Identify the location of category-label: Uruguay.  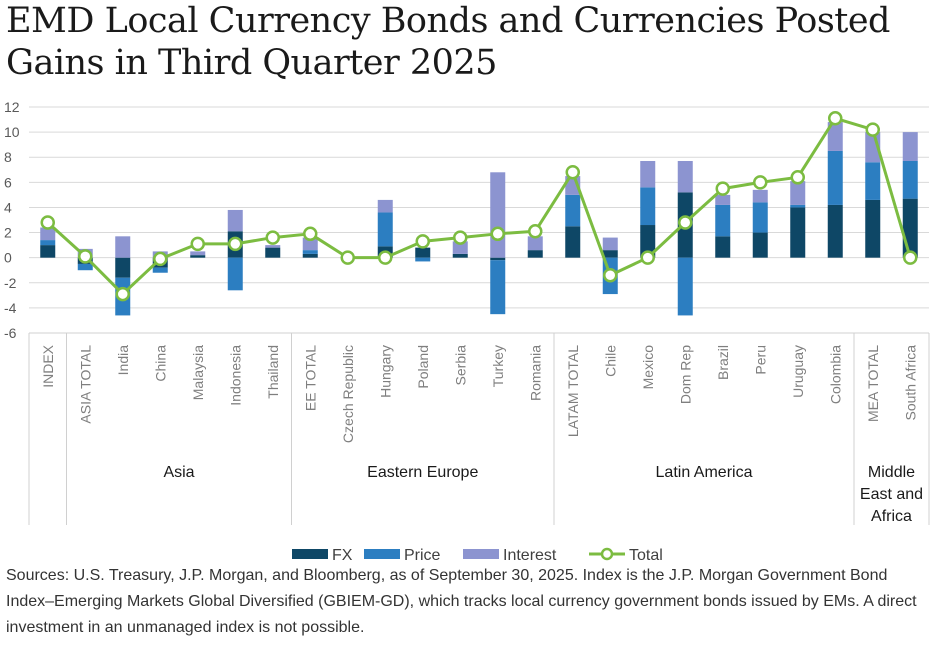
(798, 371).